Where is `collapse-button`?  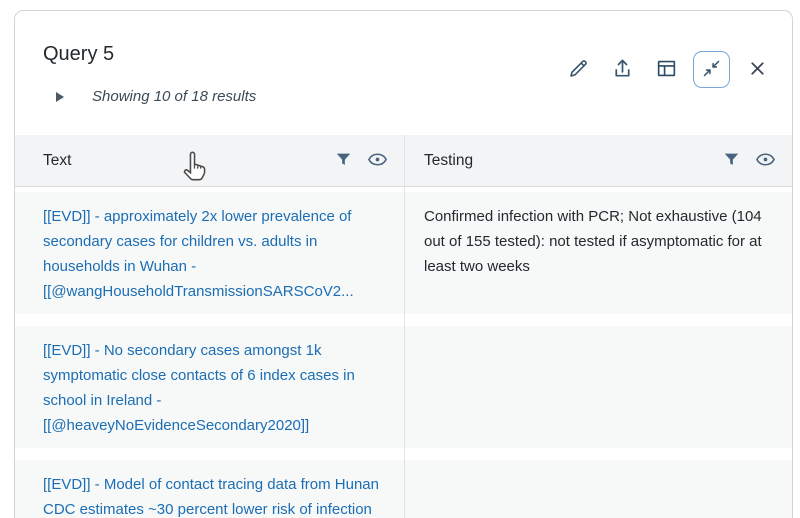 collapse-button is located at coordinates (711, 69).